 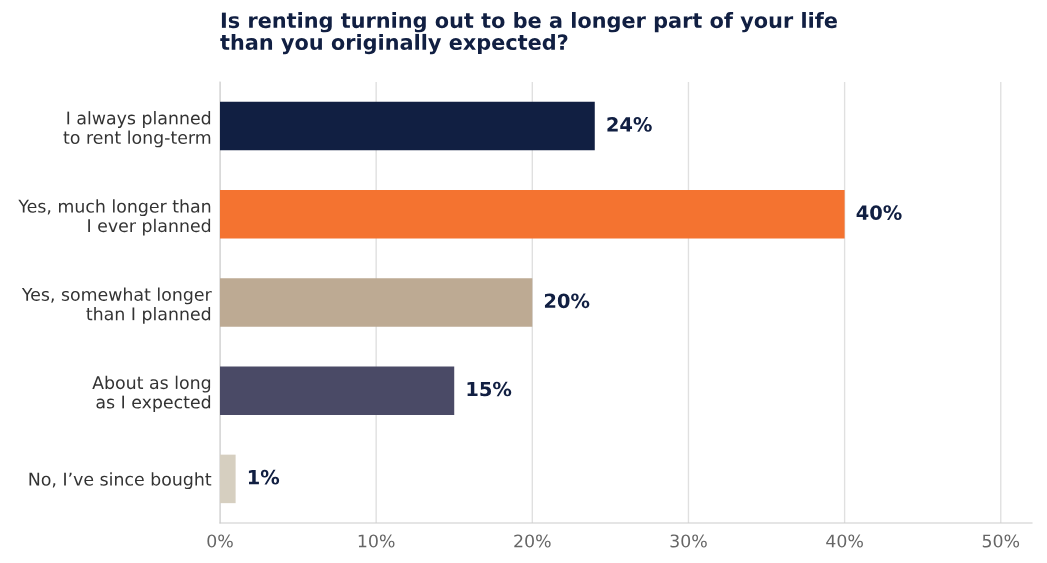 I want to click on y-tick-label: Yes, much longer than I ever planned, so click(x=114, y=217).